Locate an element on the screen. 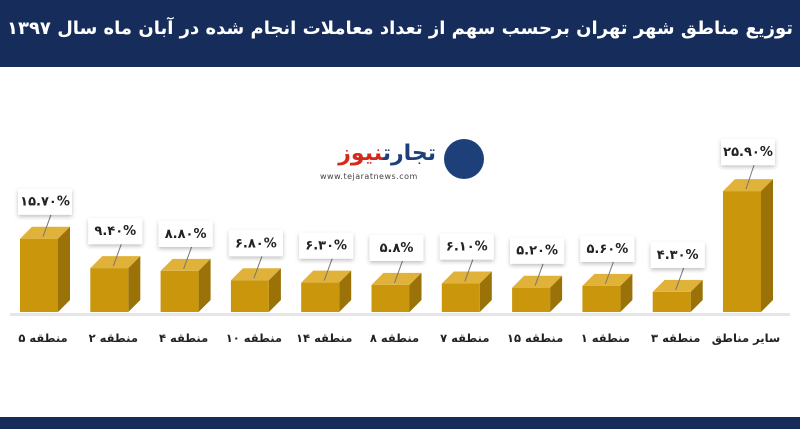  logo-name-part1: تجارت is located at coordinates (409, 153).